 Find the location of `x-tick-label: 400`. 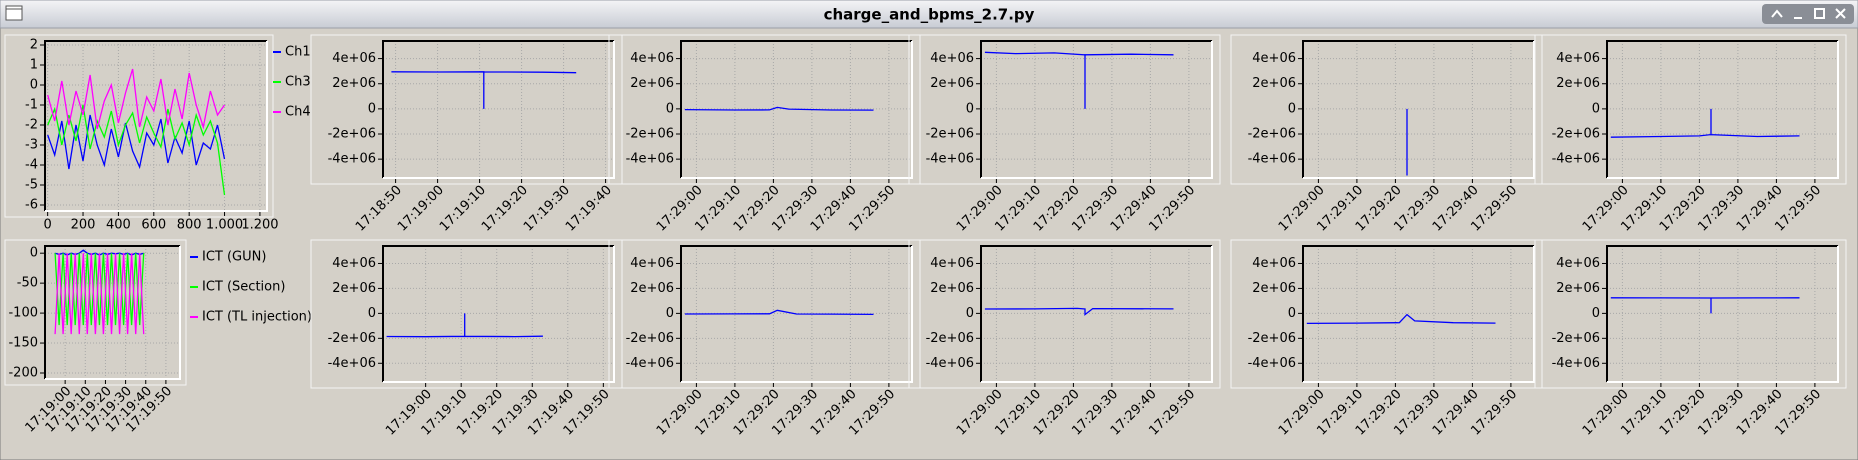

x-tick-label: 400 is located at coordinates (118, 225).